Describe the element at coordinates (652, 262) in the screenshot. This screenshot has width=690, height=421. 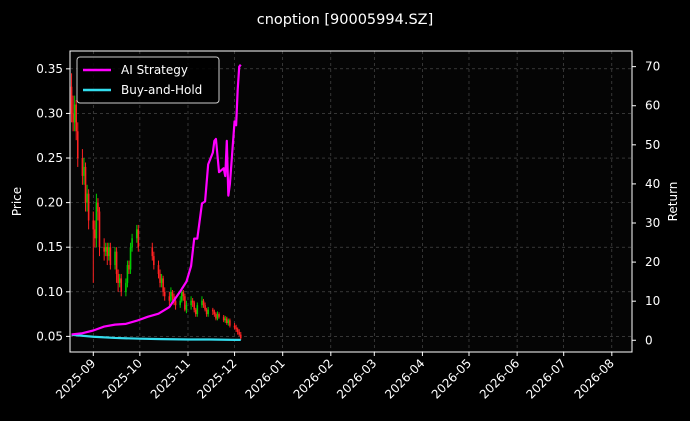
I see `right-tick-label: 20` at that location.